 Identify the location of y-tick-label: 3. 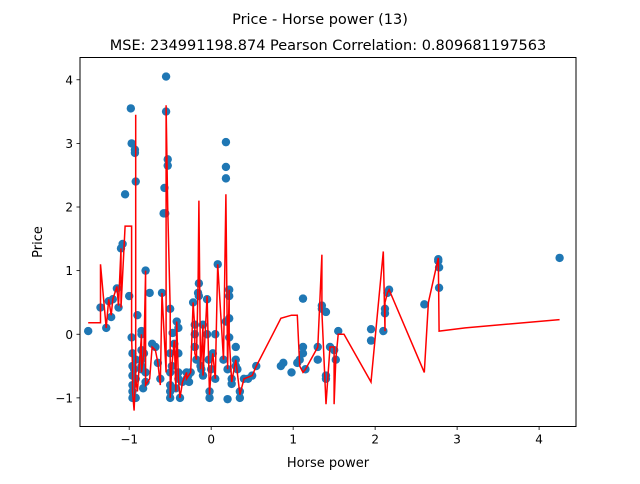
(69, 144).